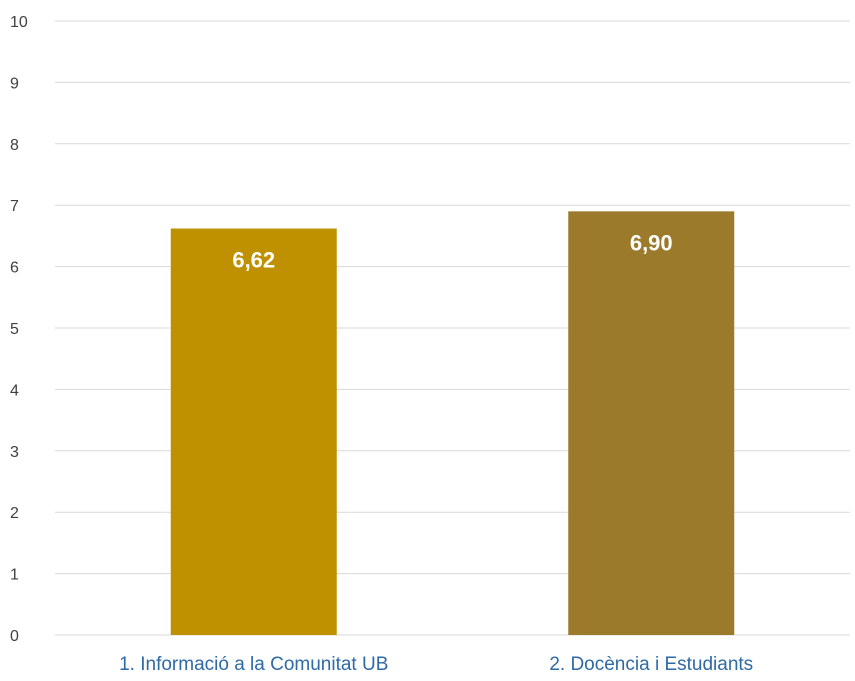 This screenshot has width=855, height=681. I want to click on x-tick-label-1: 1. Informació a la Comunitat UB, so click(253, 664).